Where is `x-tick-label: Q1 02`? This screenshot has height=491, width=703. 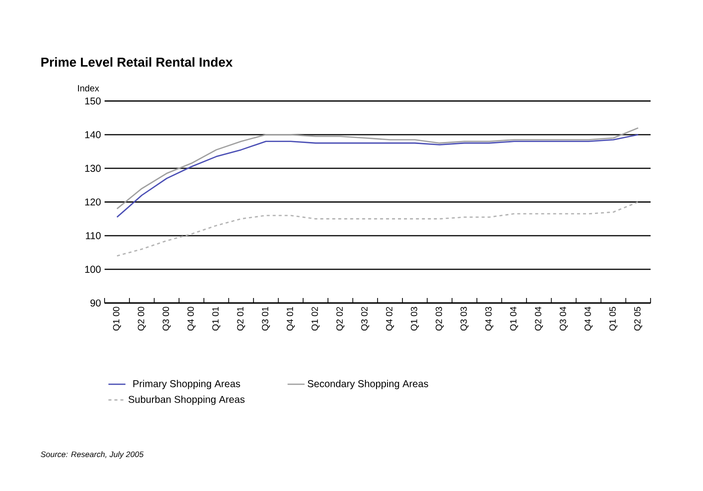 x-tick-label: Q1 02 is located at coordinates (316, 318).